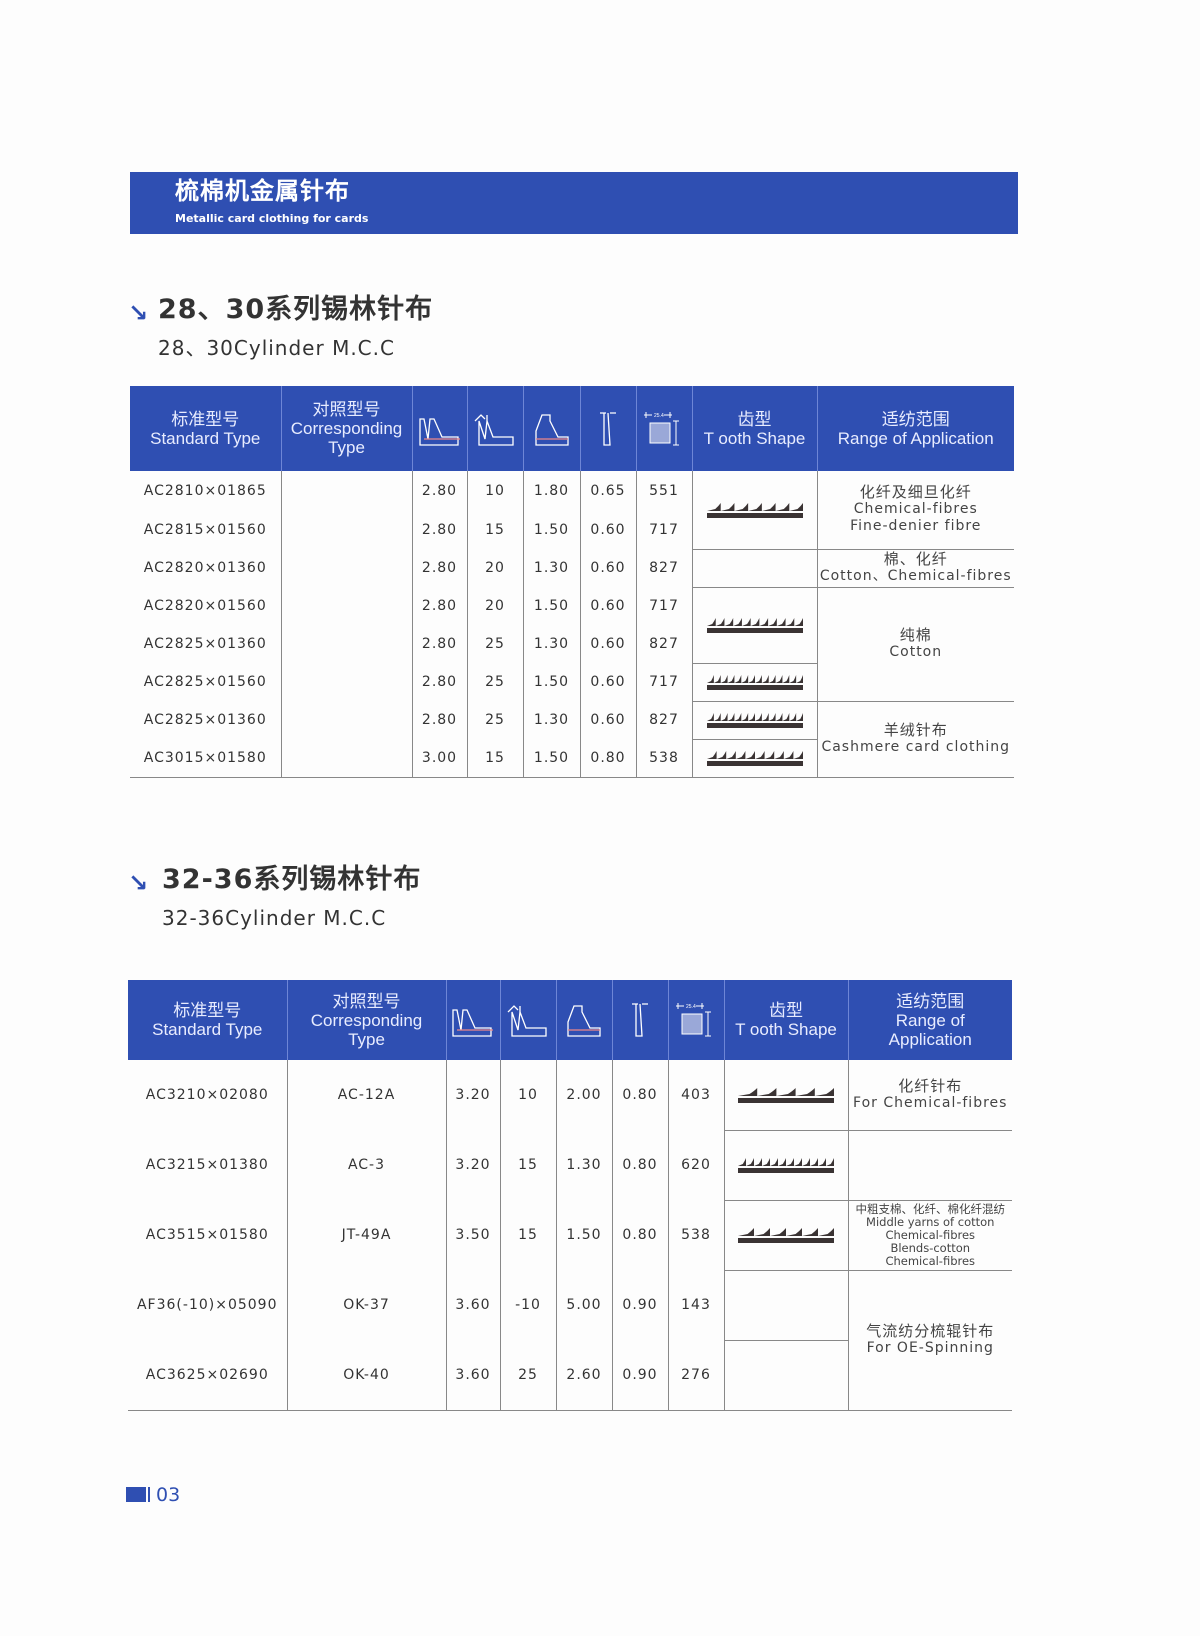  I want to click on table-row: AC3625×02690 OK-40 3.60 25 2.60 0.90 276, so click(570, 1375).